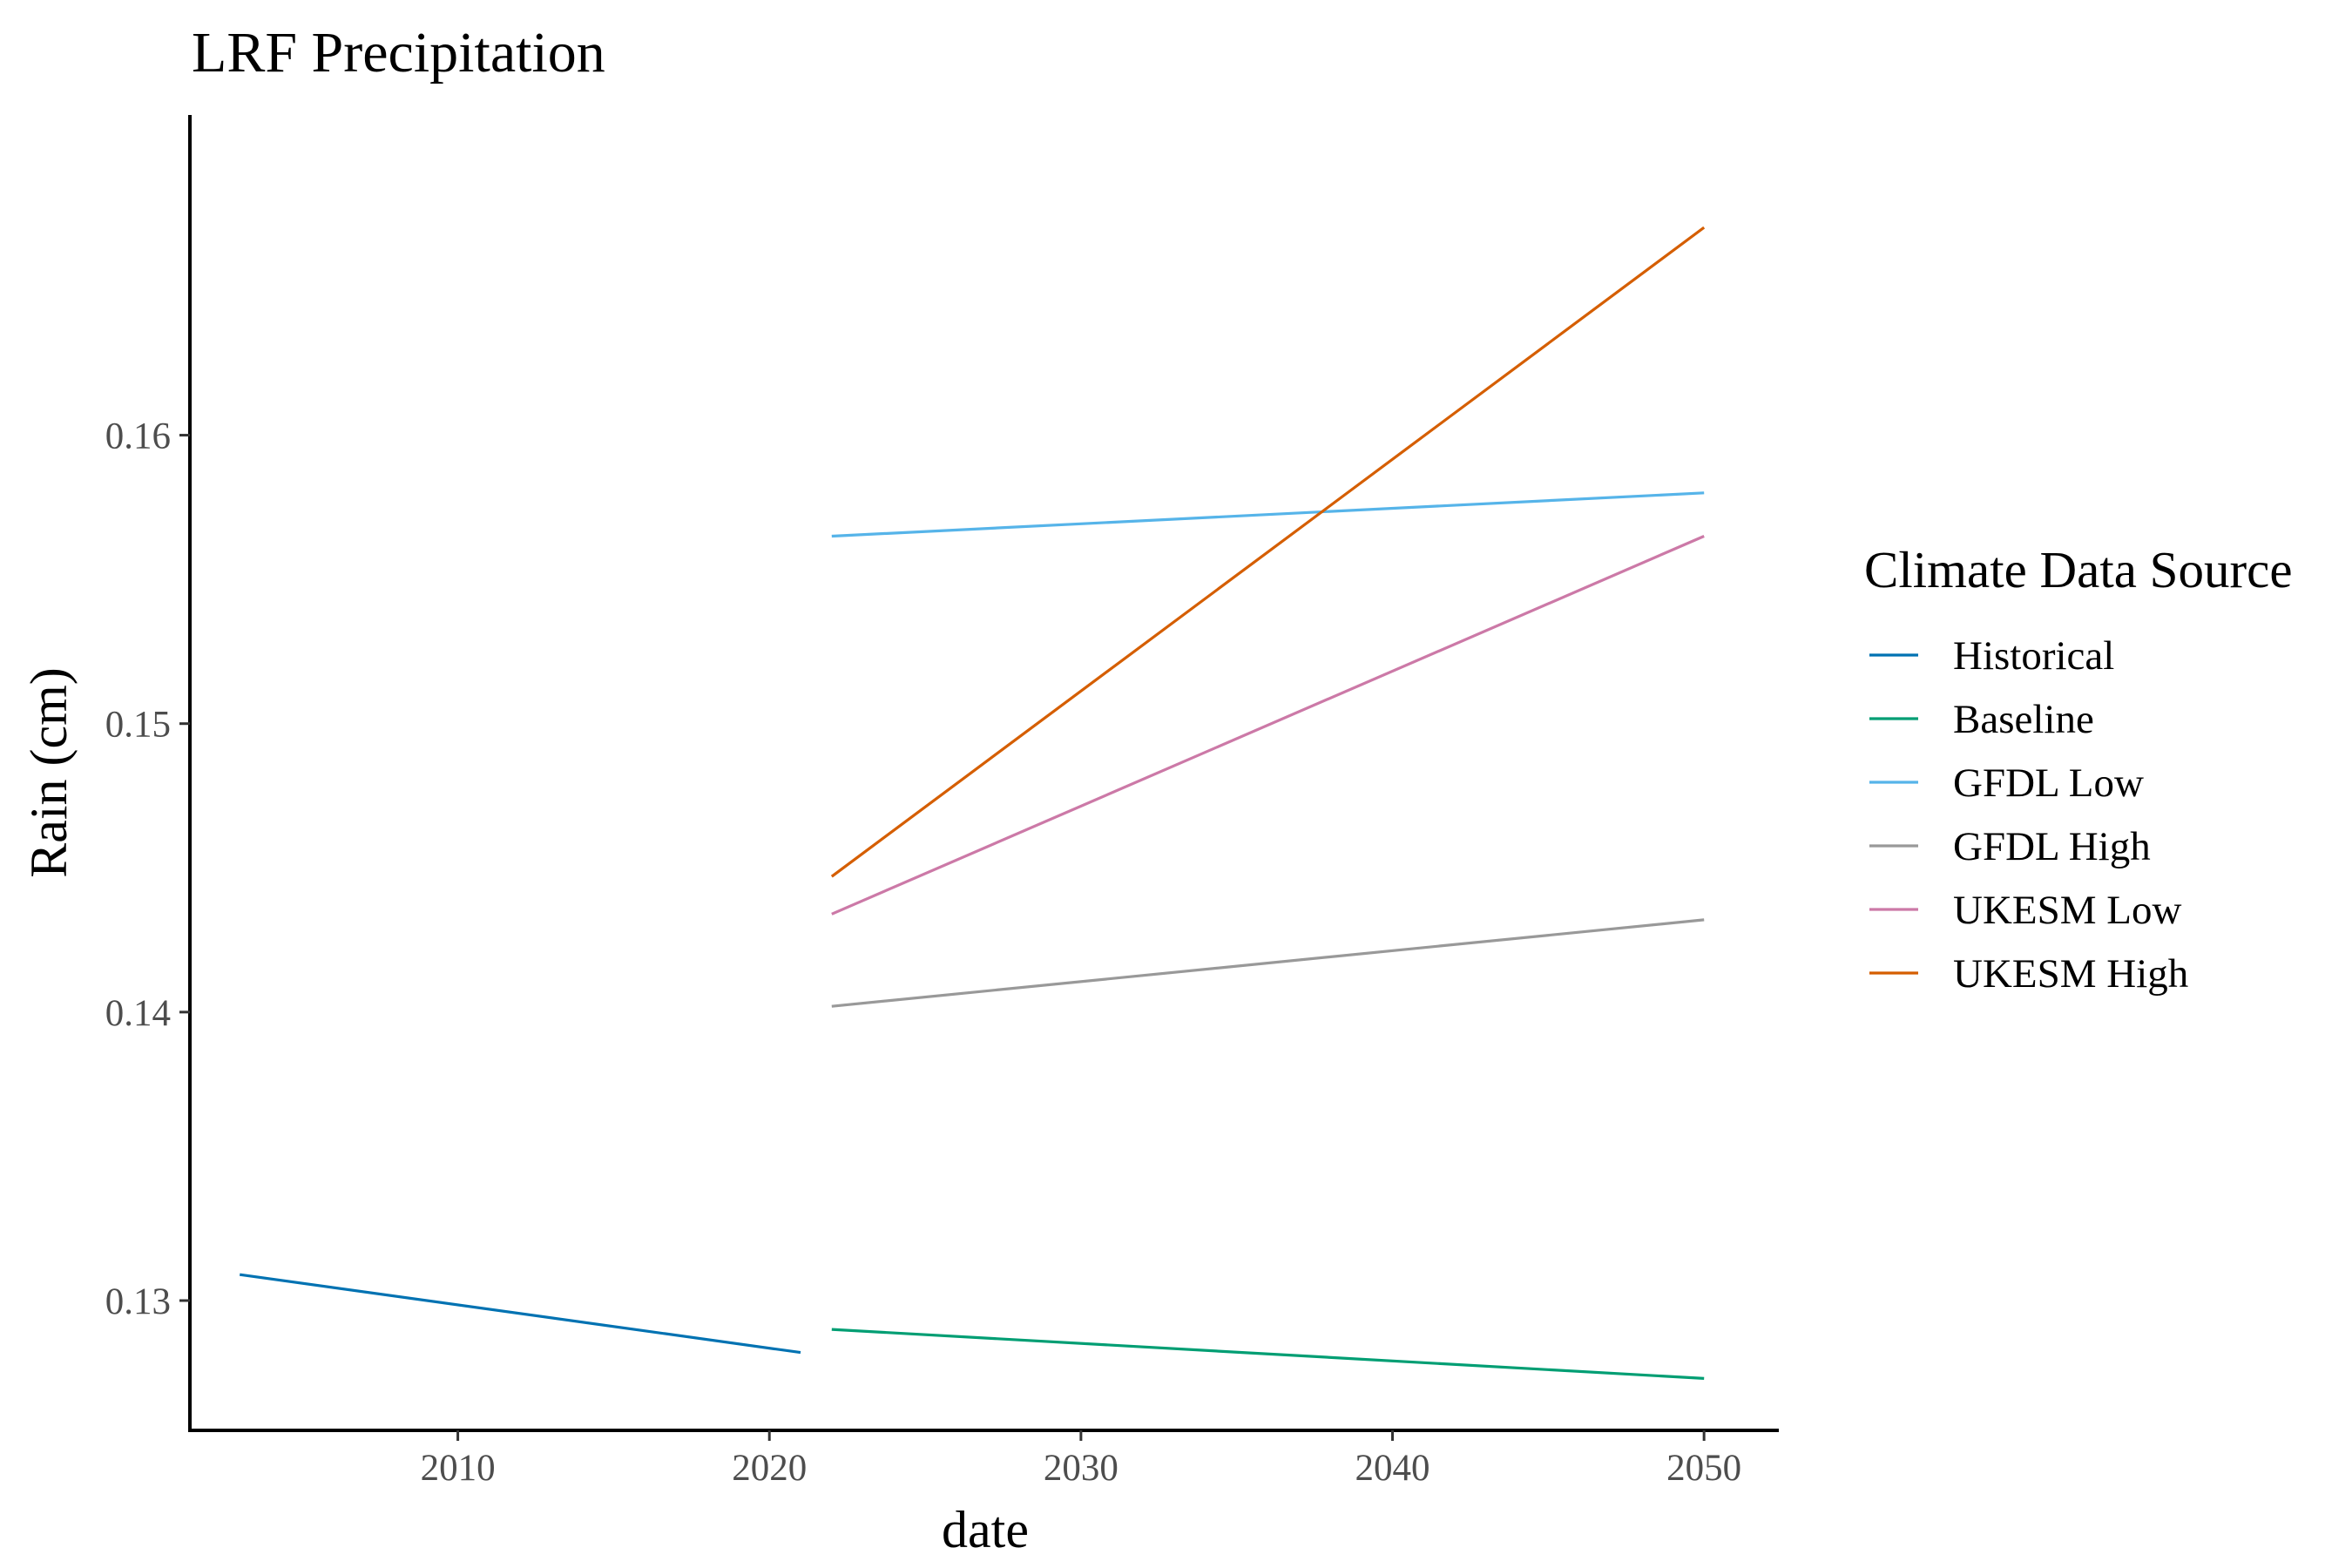 This screenshot has width=2352, height=1568. What do you see at coordinates (1268, 514) in the screenshot?
I see `series-line-gfdl-low` at bounding box center [1268, 514].